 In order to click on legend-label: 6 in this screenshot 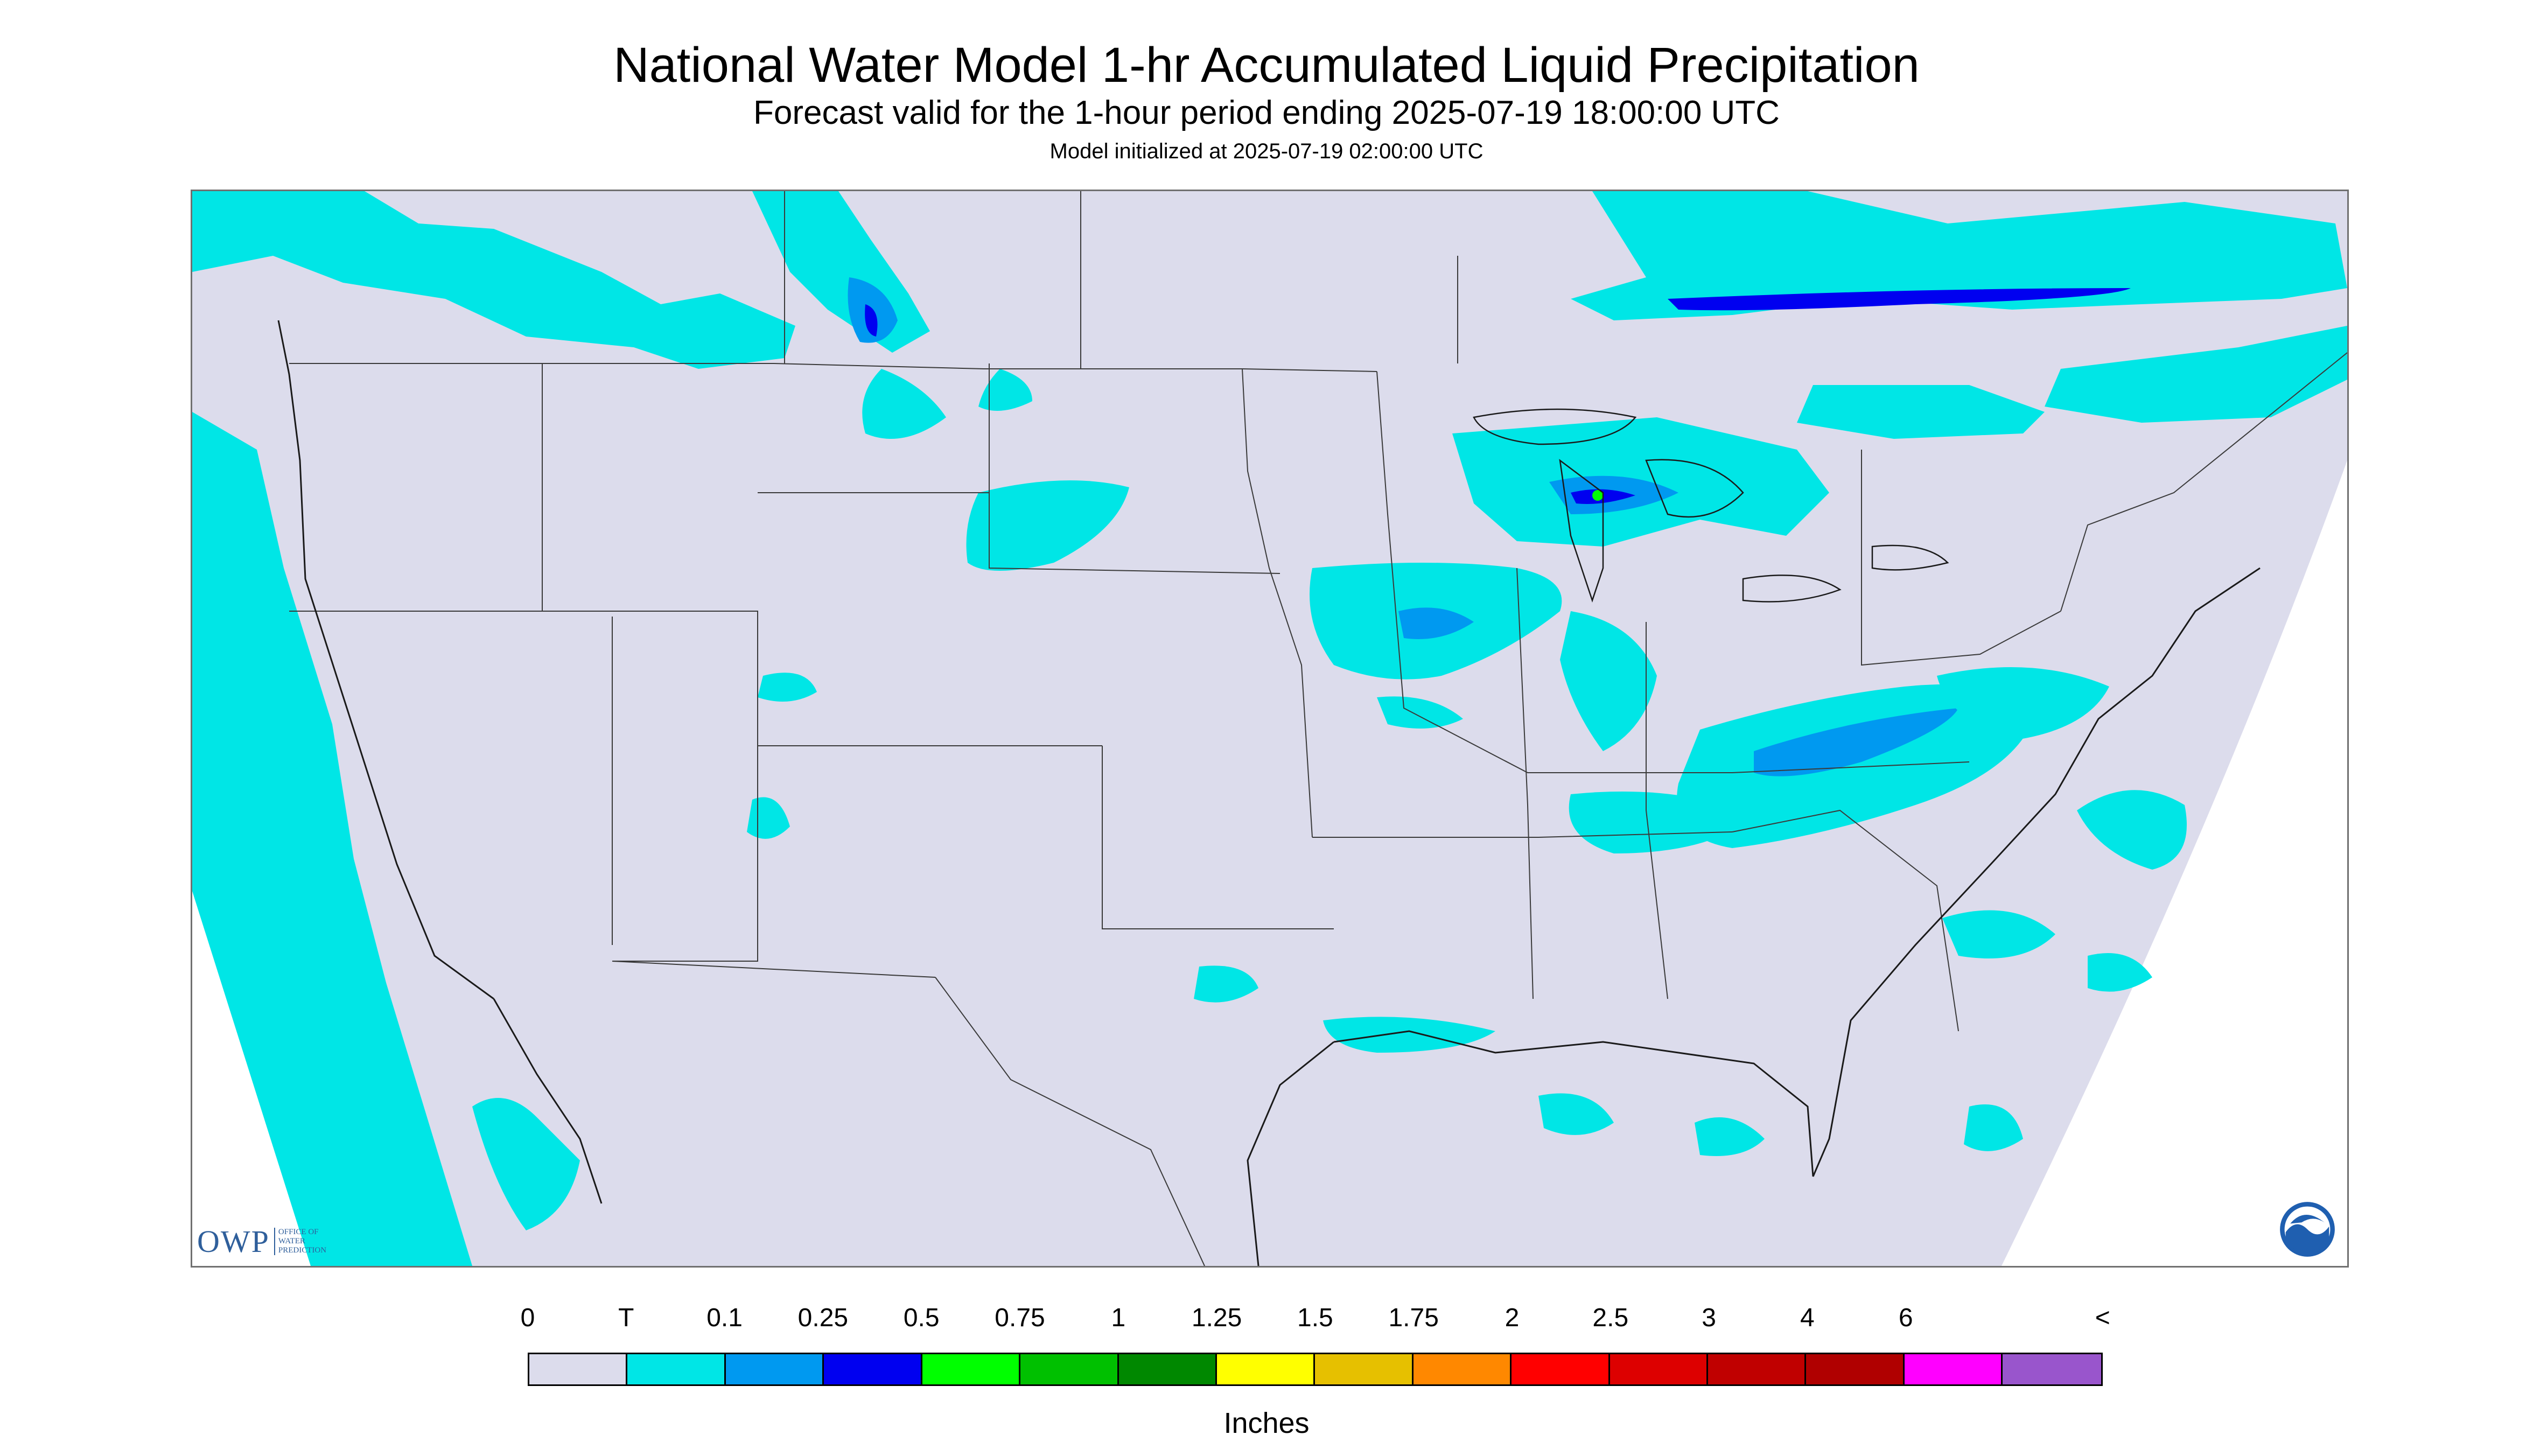, I will do `click(1906, 1318)`.